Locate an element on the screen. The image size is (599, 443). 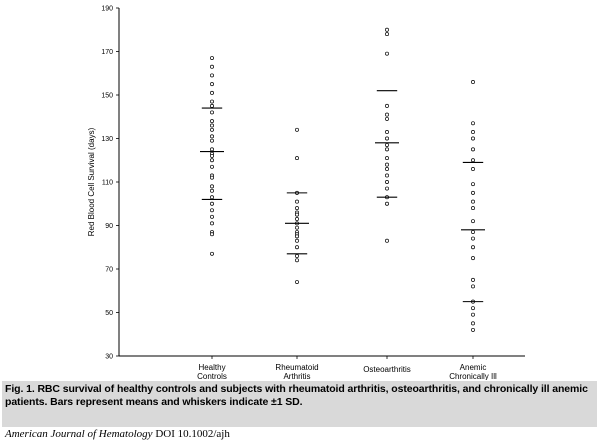
category-label: Healthy is located at coordinates (211, 367).